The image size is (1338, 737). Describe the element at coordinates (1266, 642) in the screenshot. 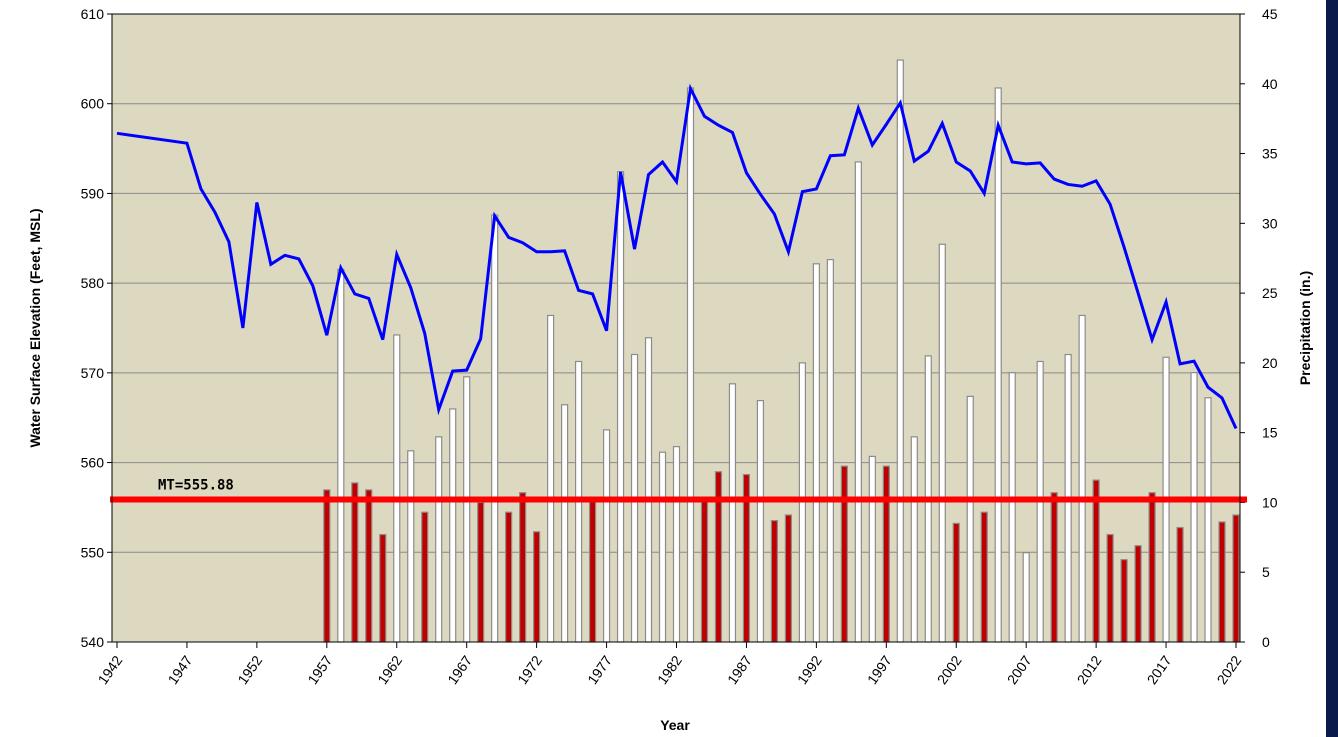

I see `y2-tick-label: 0` at that location.